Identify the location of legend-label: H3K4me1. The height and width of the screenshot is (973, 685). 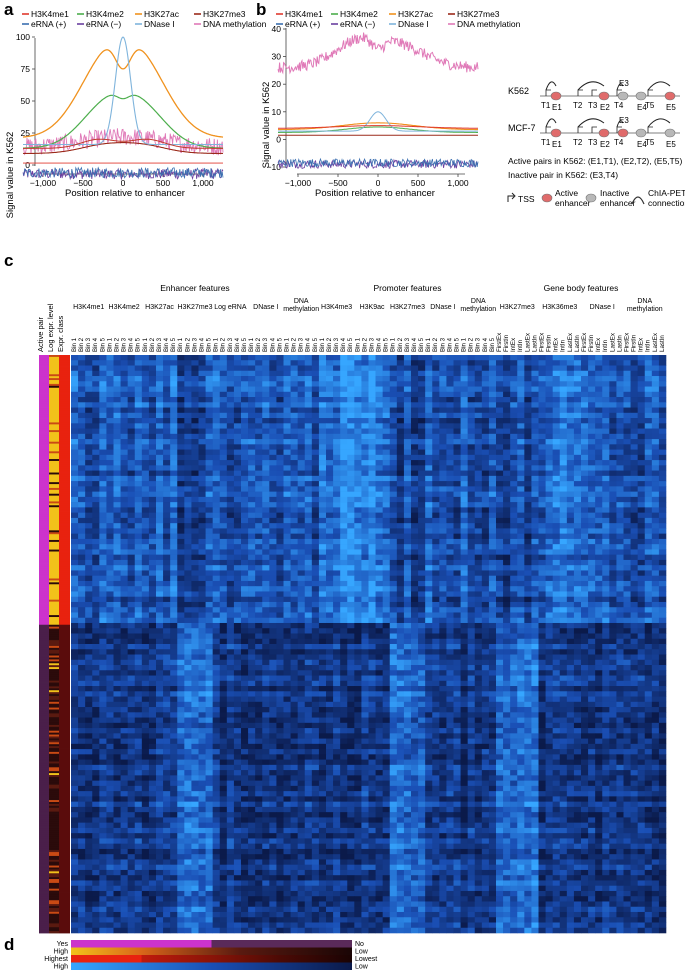
(50, 14).